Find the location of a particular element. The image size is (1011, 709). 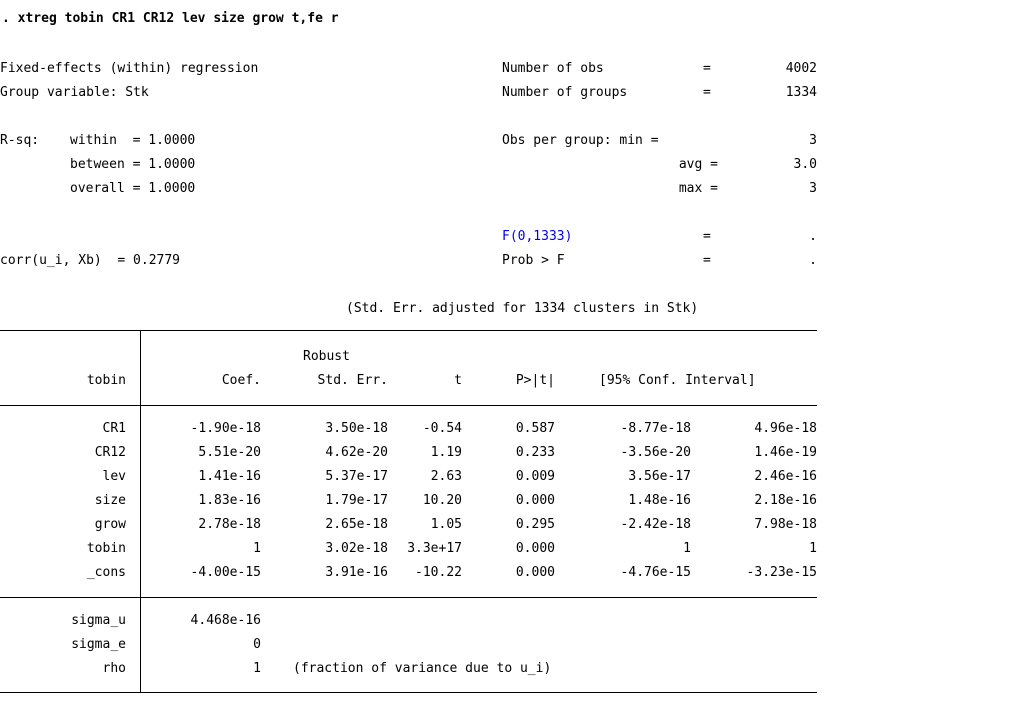

cell-hi: 2.18e-16 is located at coordinates (785, 500).